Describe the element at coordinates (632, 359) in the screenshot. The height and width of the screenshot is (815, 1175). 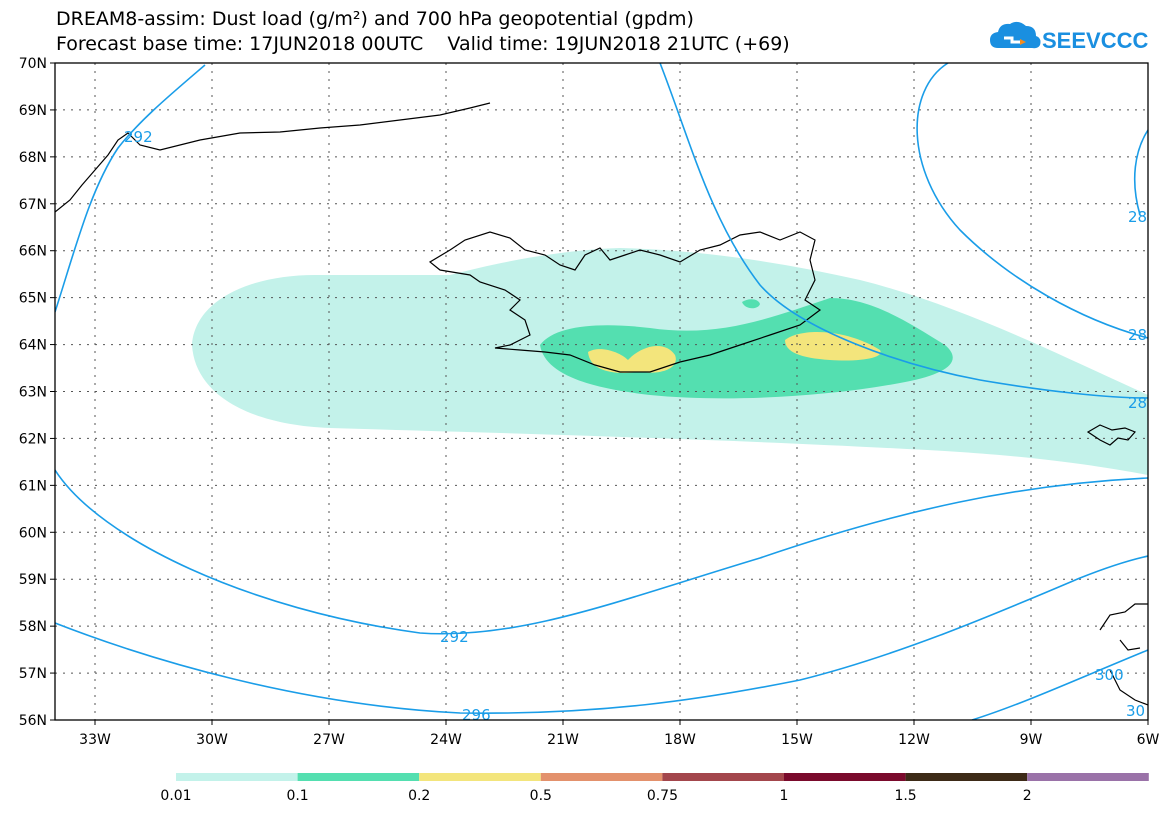
I see `dust-shade-0.2a` at that location.